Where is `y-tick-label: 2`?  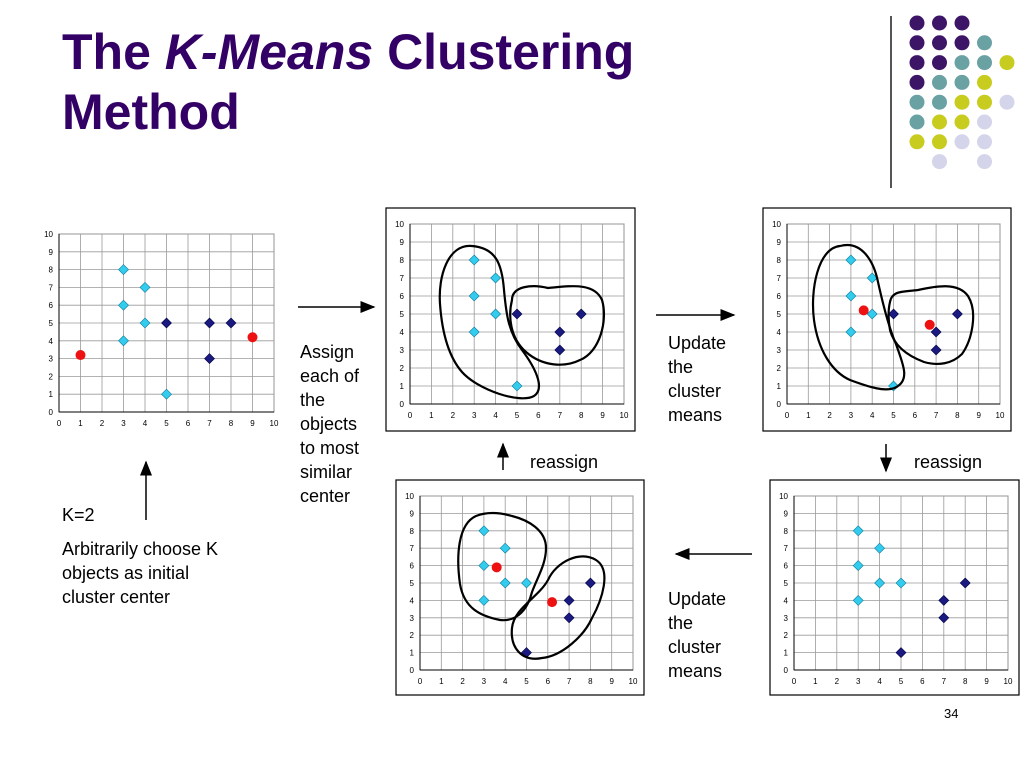
y-tick-label: 2 is located at coordinates (51, 376).